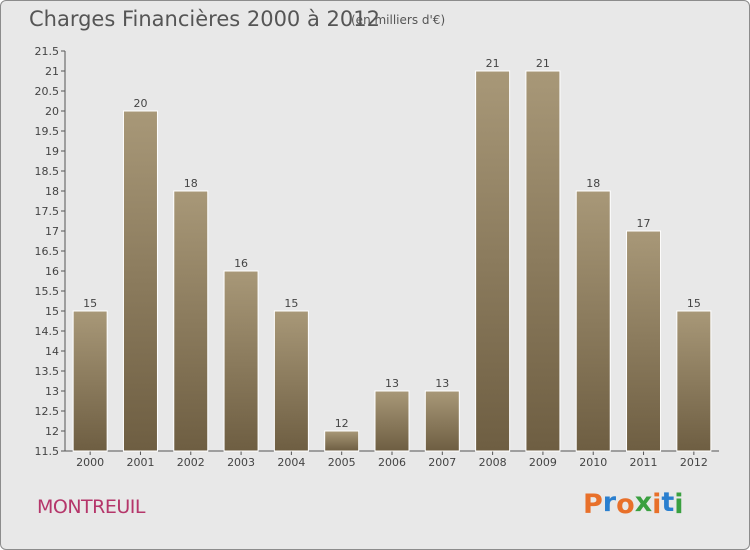 The image size is (750, 550). I want to click on y-tick-label: 13, so click(52, 391).